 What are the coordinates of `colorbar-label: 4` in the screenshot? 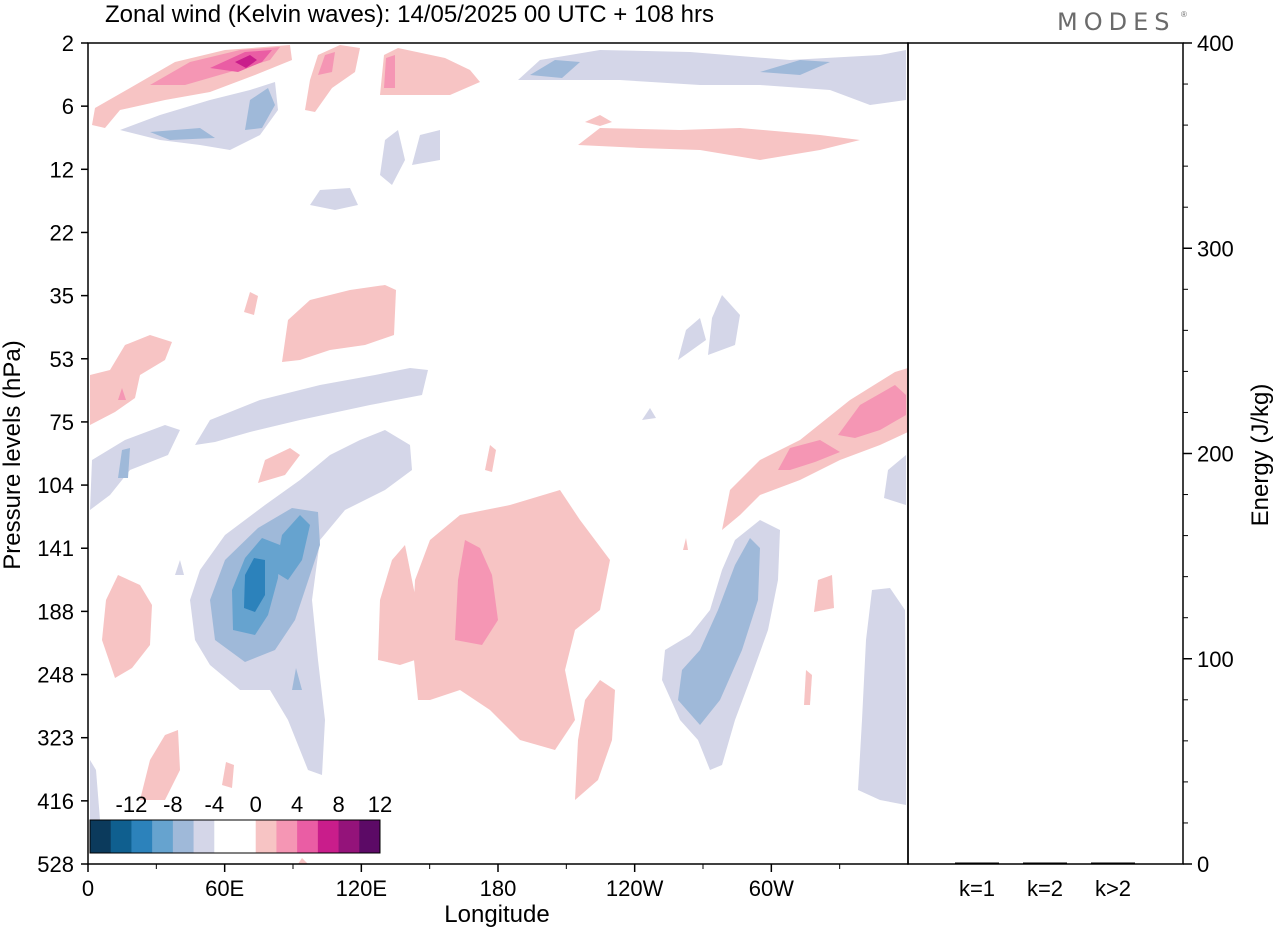 It's located at (297, 804).